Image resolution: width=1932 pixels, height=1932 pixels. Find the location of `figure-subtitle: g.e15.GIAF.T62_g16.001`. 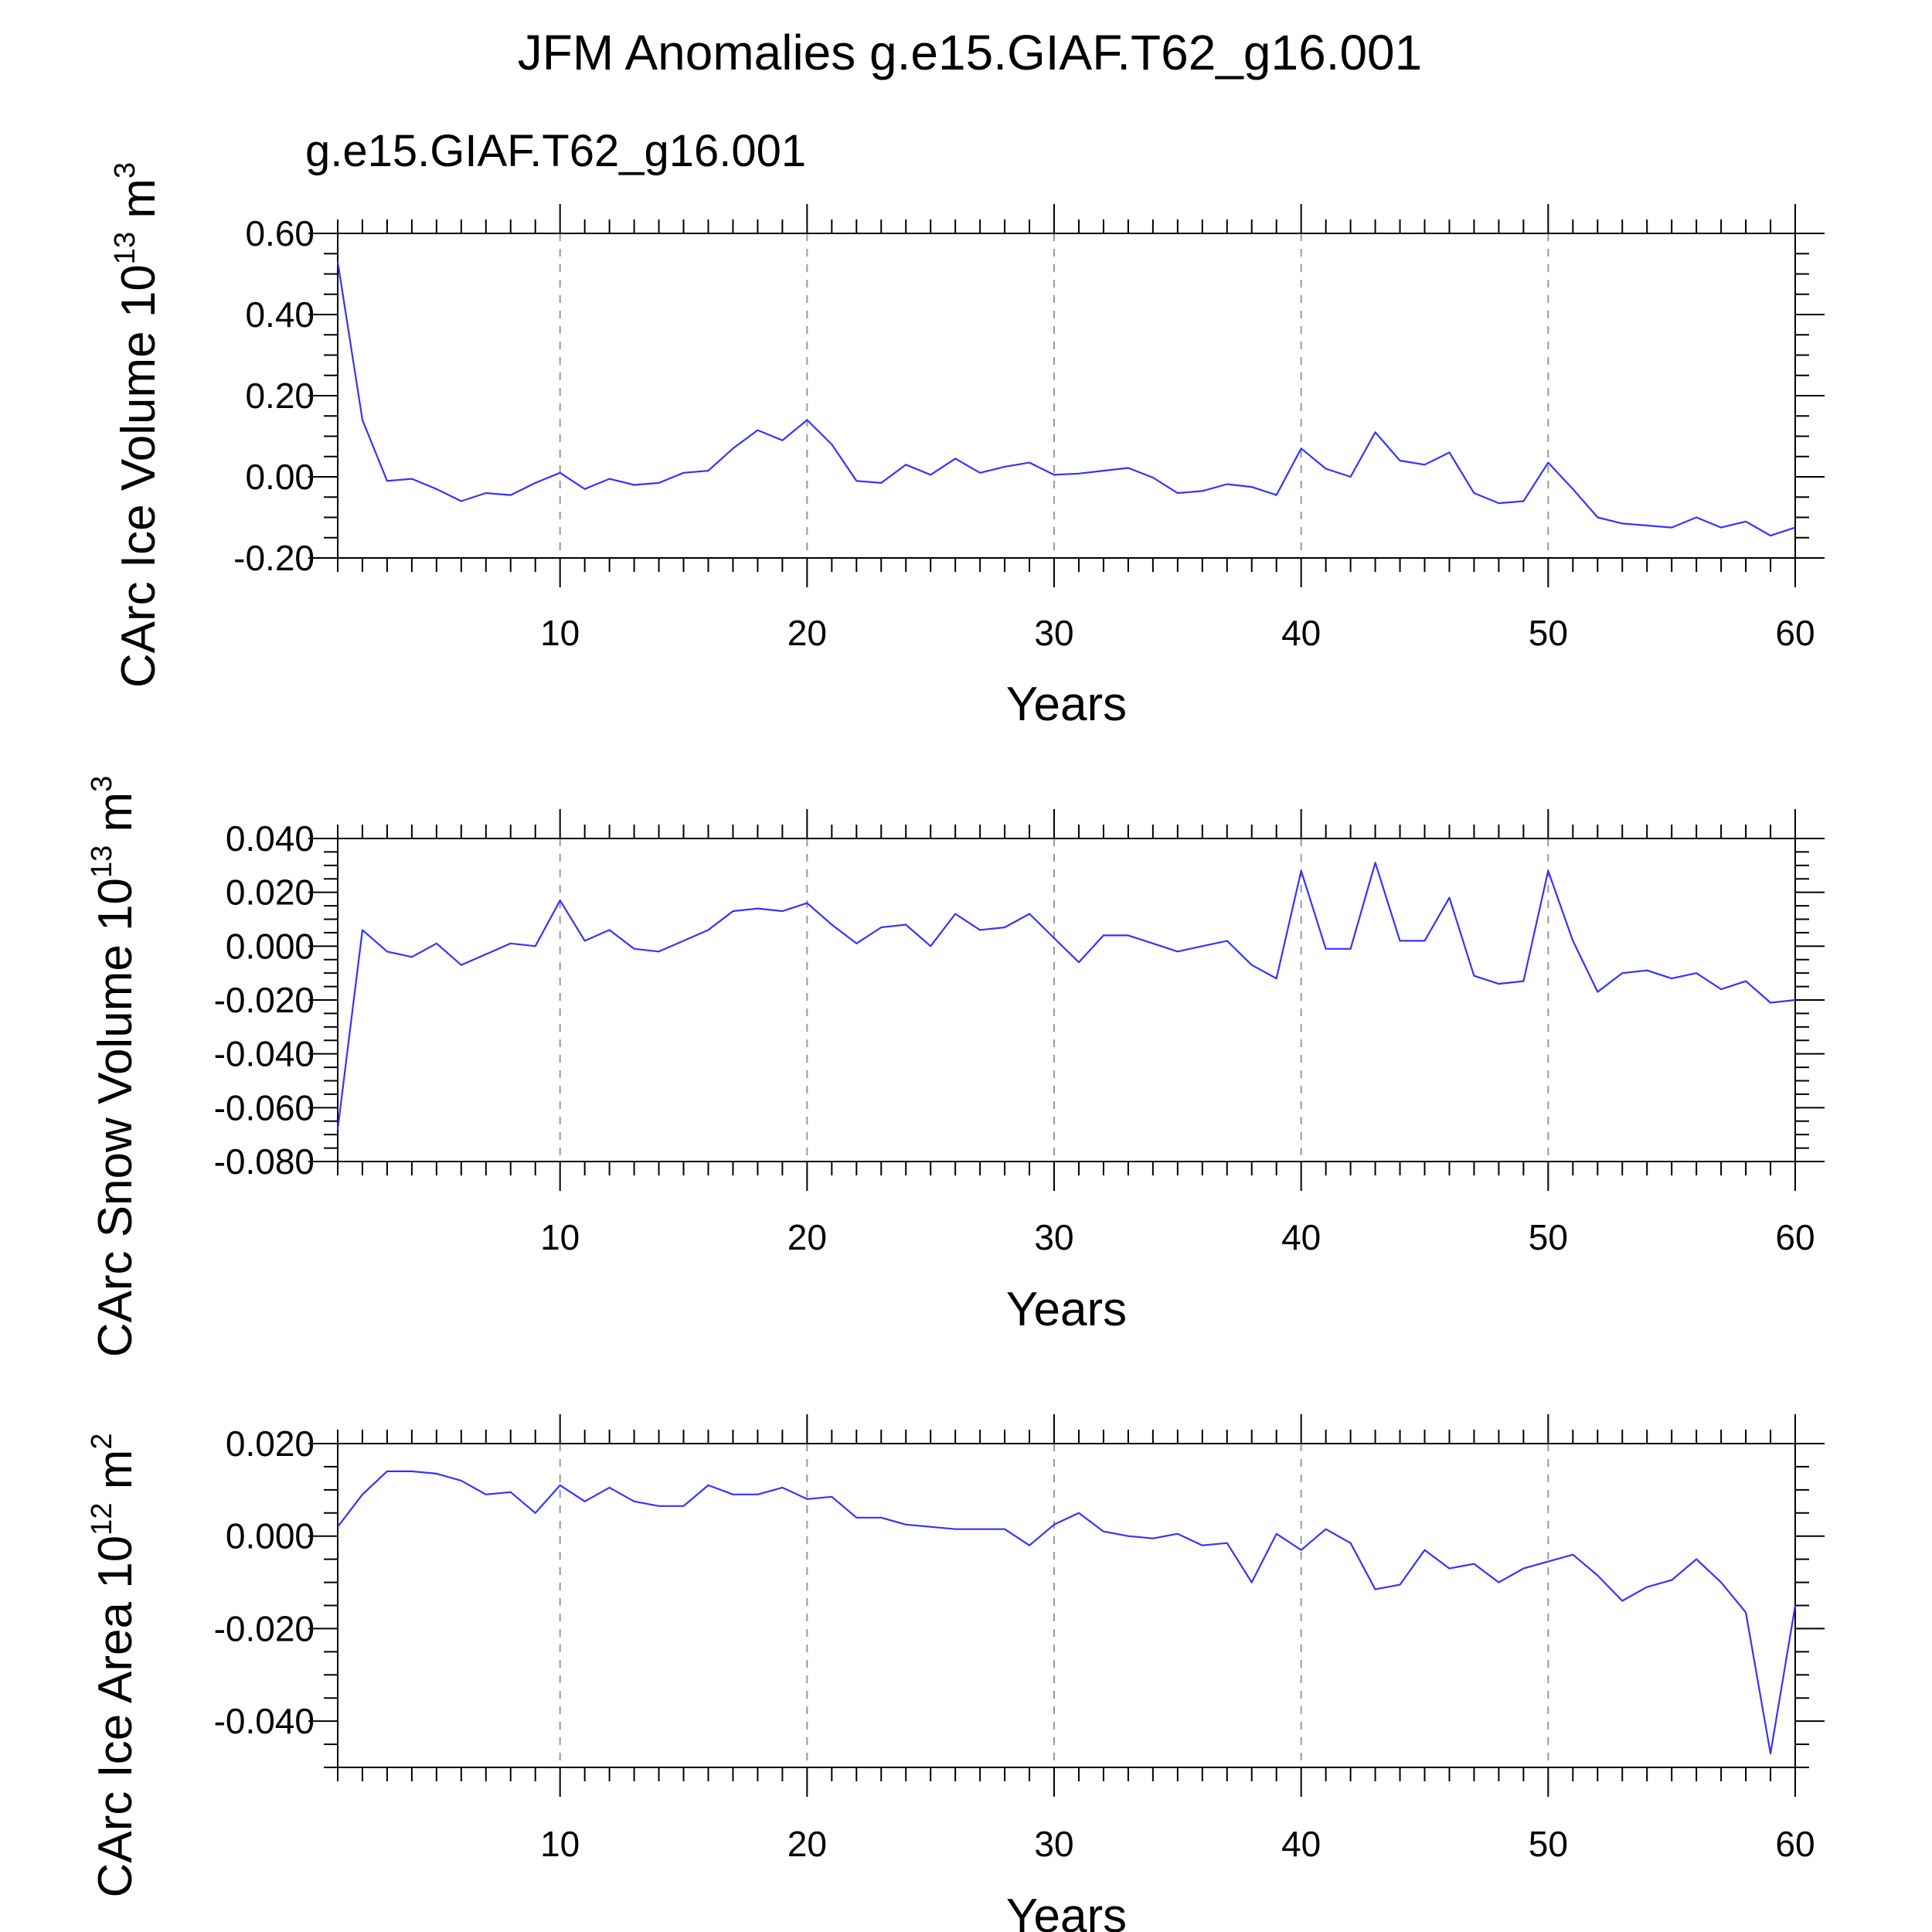

figure-subtitle: g.e15.GIAF.T62_g16.001 is located at coordinates (556, 151).